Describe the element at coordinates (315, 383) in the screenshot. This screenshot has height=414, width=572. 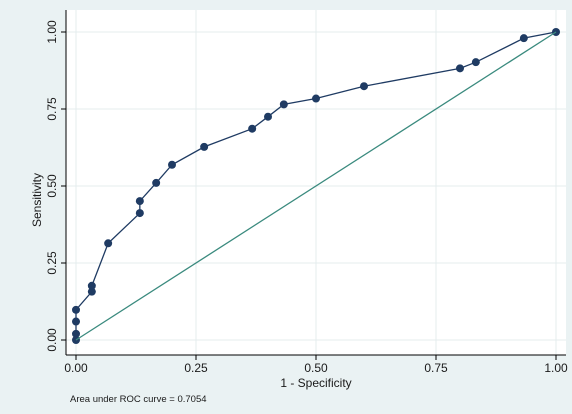
I see `x-axis-label: 1 - Specificity` at that location.